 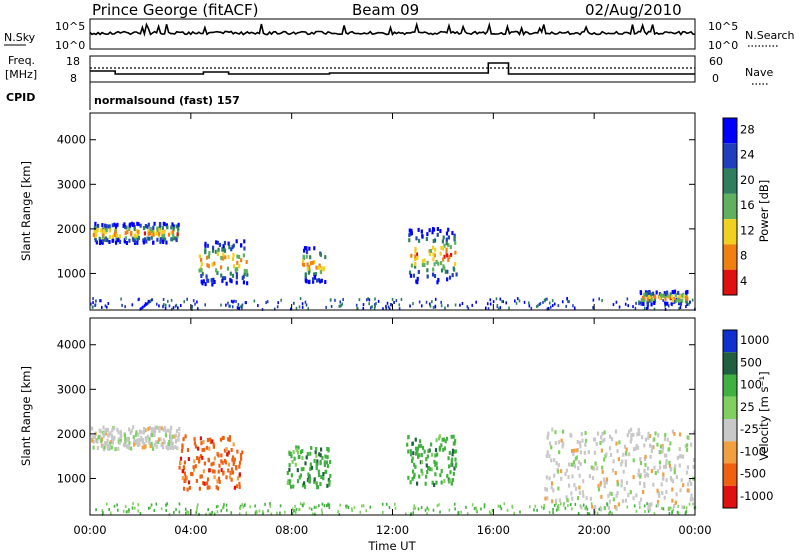 What do you see at coordinates (723, 26) in the screenshot?
I see `nsearch-tick-top: 10^5` at bounding box center [723, 26].